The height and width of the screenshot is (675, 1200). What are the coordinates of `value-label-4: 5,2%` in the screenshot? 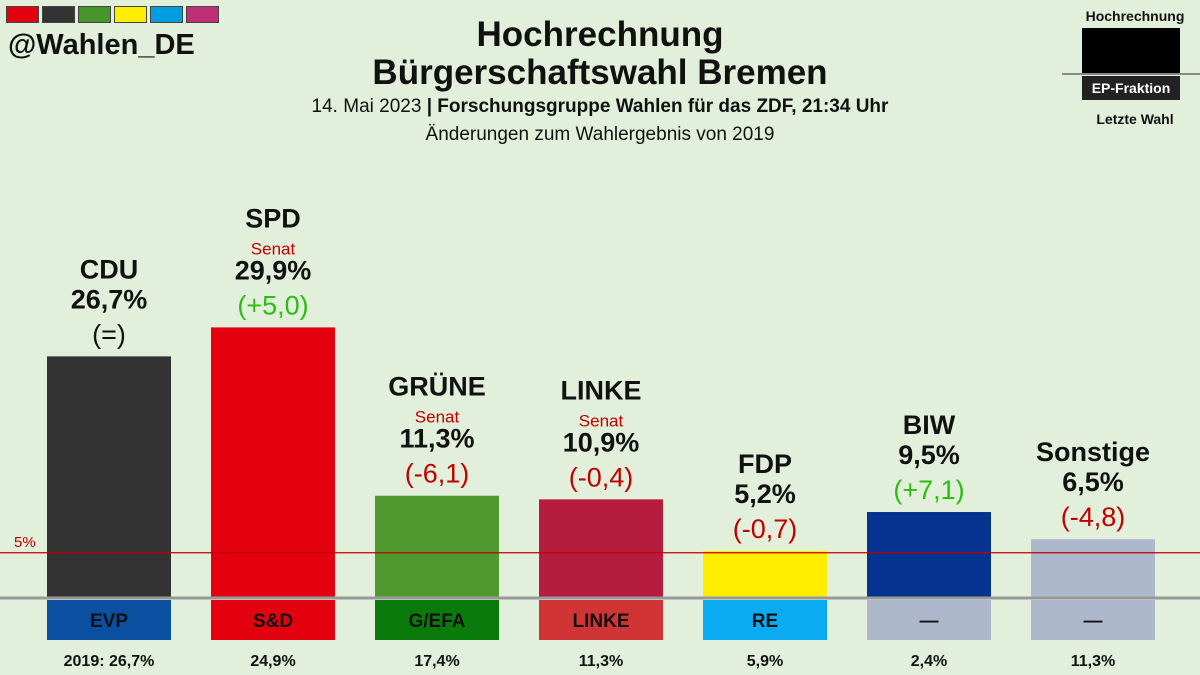 It's located at (765, 494).